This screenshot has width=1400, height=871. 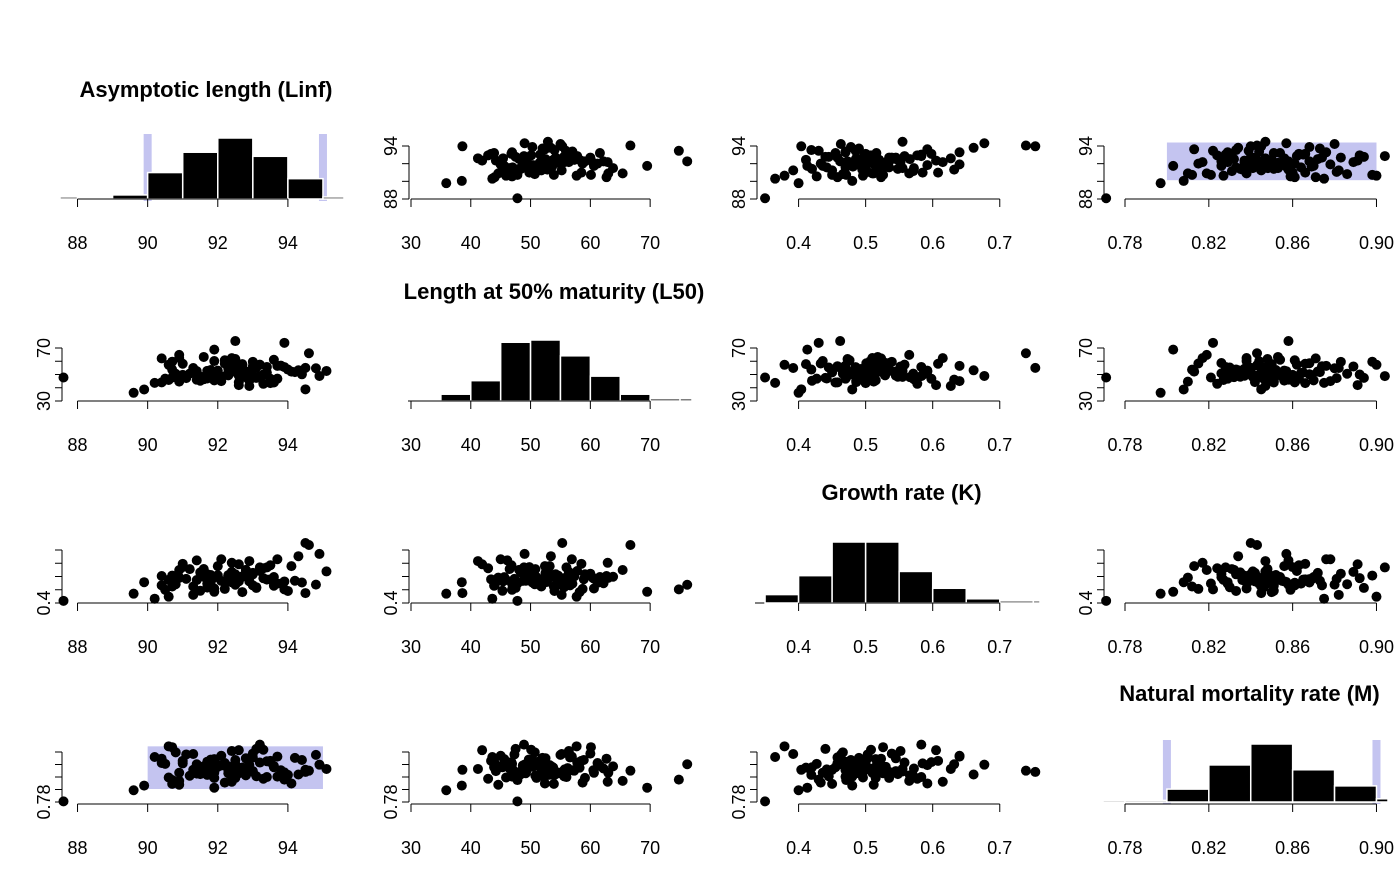 I want to click on x-tick-label-panel-1-0-1: 90, so click(x=148, y=445).